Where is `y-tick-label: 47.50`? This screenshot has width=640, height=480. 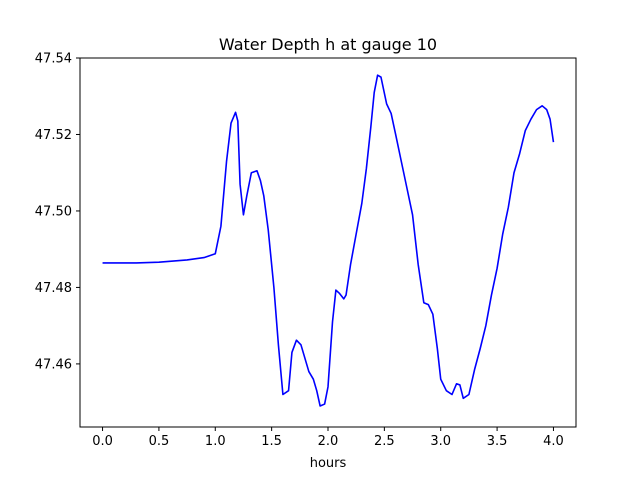 y-tick-label: 47.50 is located at coordinates (53, 211).